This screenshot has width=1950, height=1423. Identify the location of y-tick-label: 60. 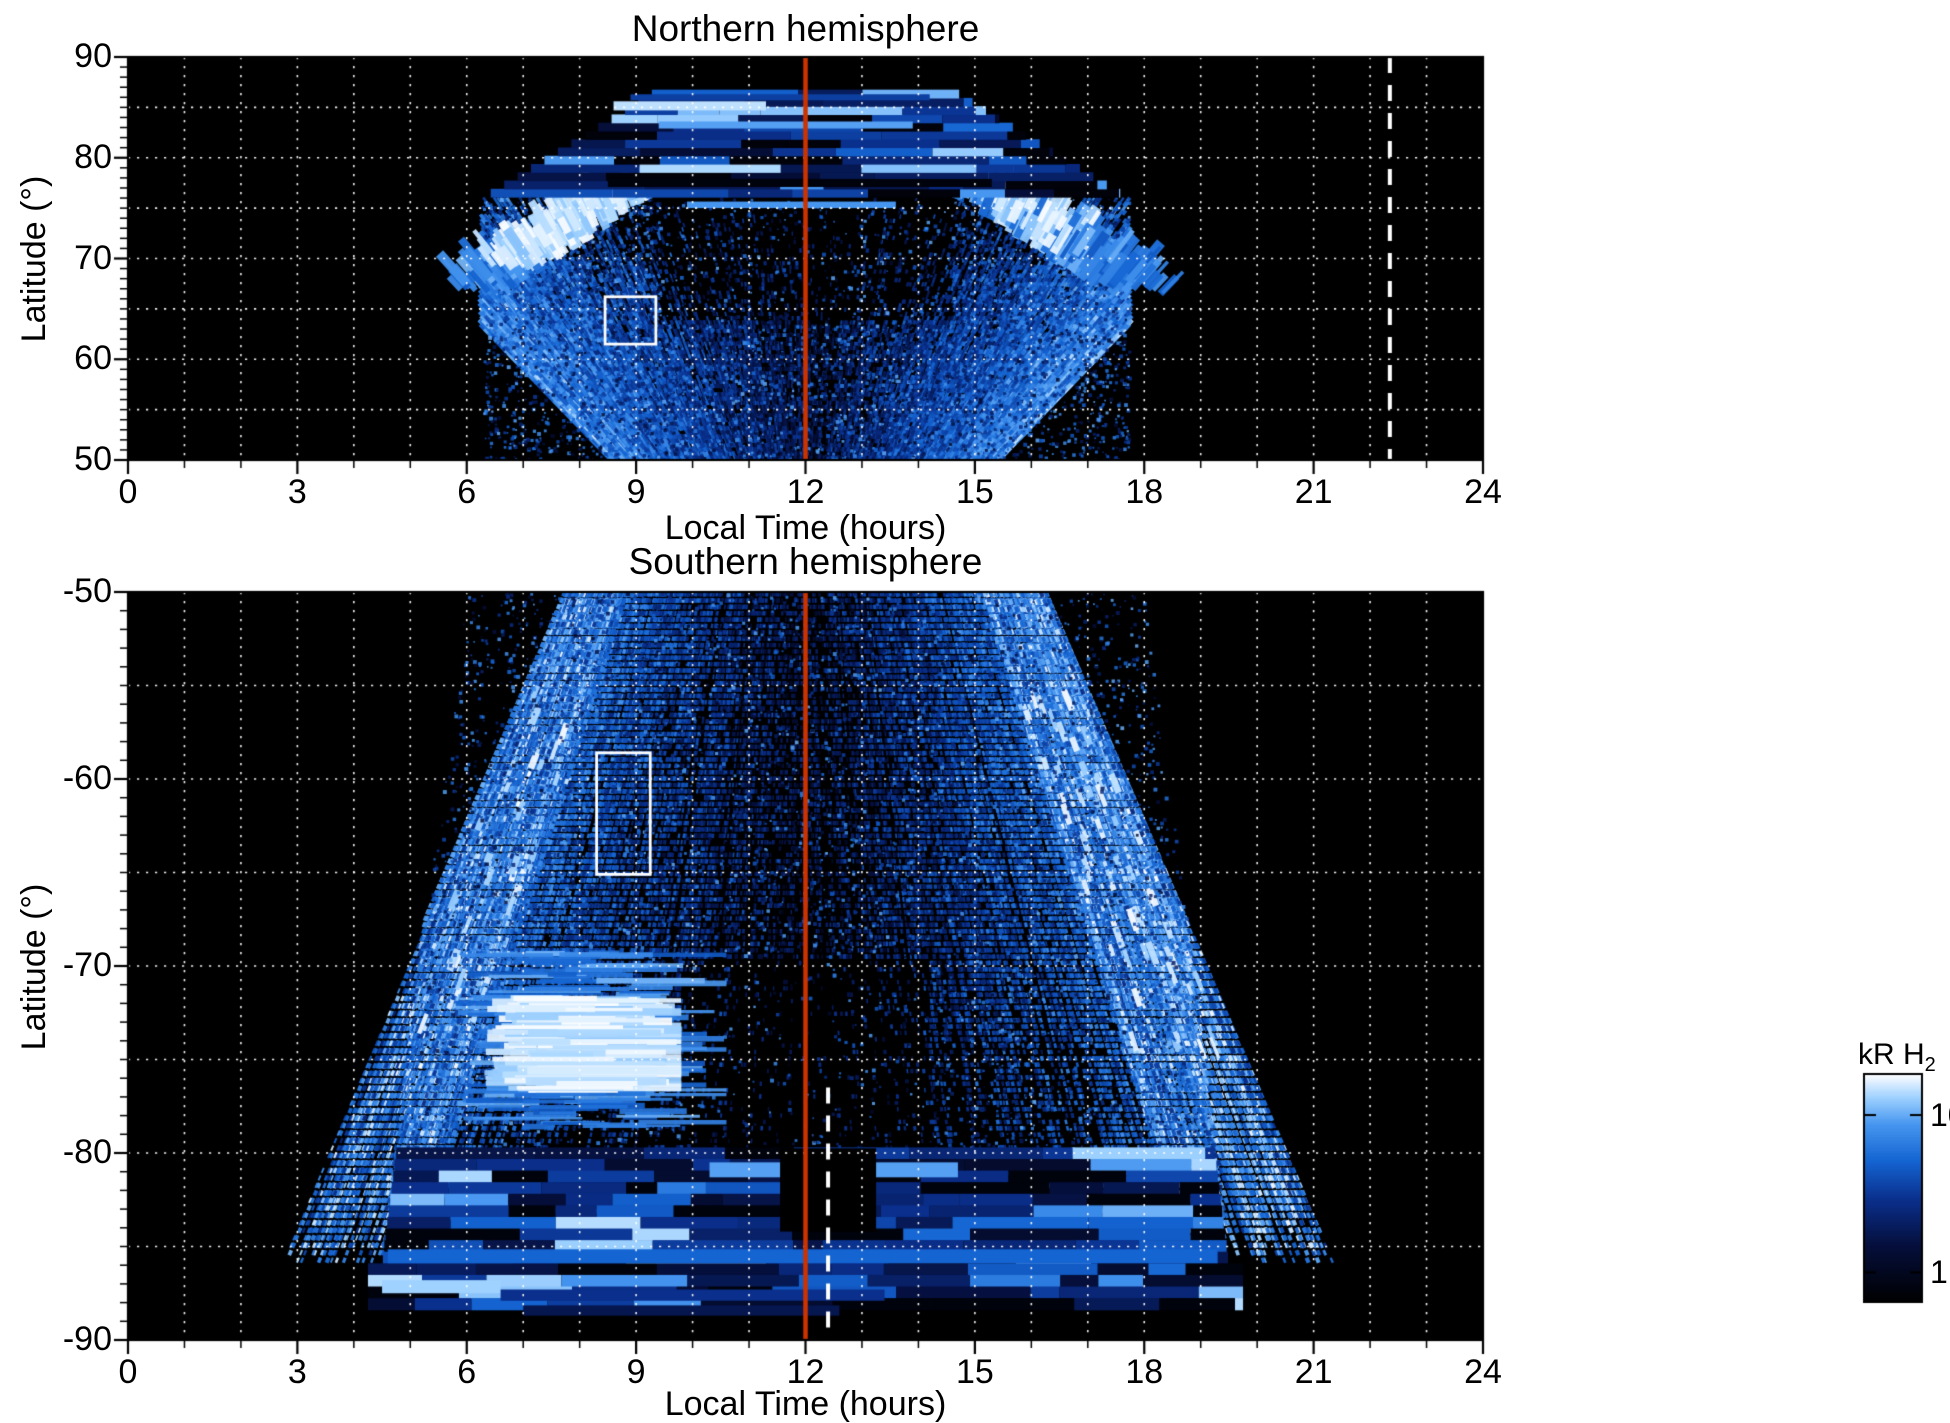
(93, 358).